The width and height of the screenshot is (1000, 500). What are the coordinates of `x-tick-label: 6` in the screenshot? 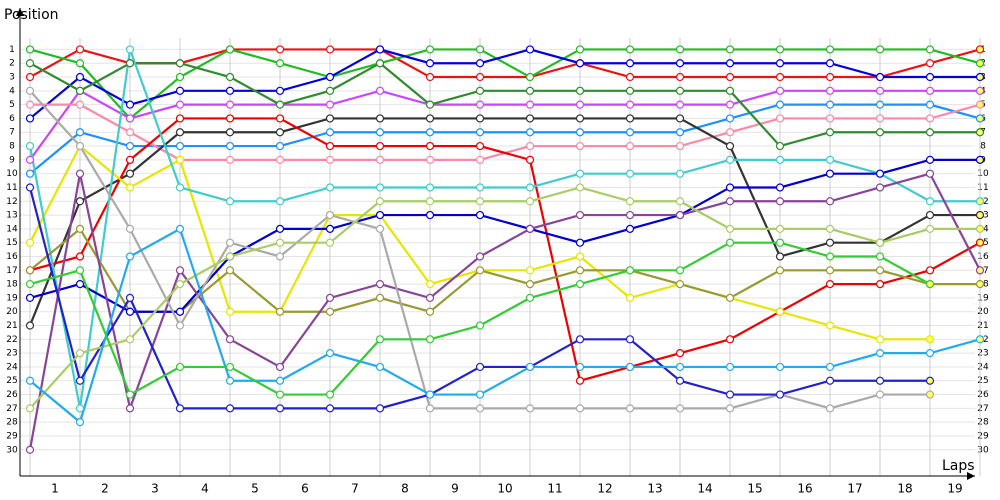 It's located at (305, 489).